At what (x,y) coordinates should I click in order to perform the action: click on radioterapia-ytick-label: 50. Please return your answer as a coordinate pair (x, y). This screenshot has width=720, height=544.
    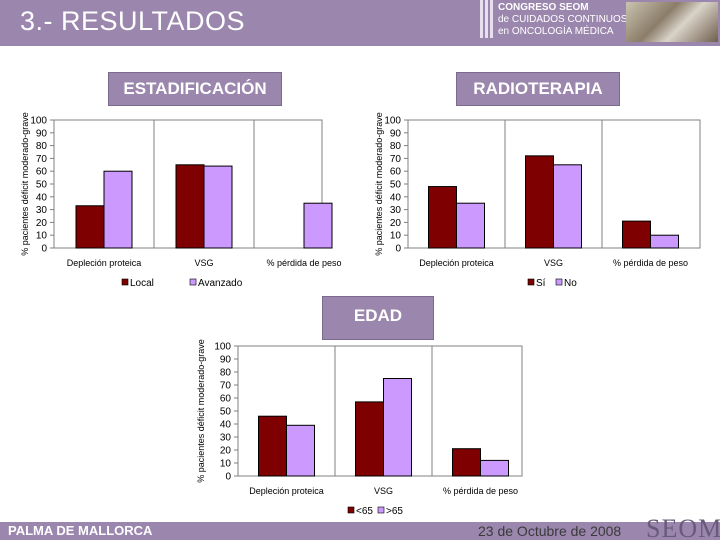
    Looking at the image, I should click on (396, 185).